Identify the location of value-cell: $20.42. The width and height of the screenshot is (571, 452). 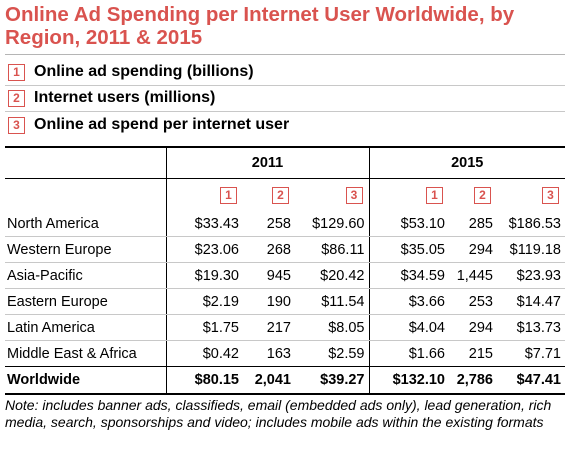
(332, 275).